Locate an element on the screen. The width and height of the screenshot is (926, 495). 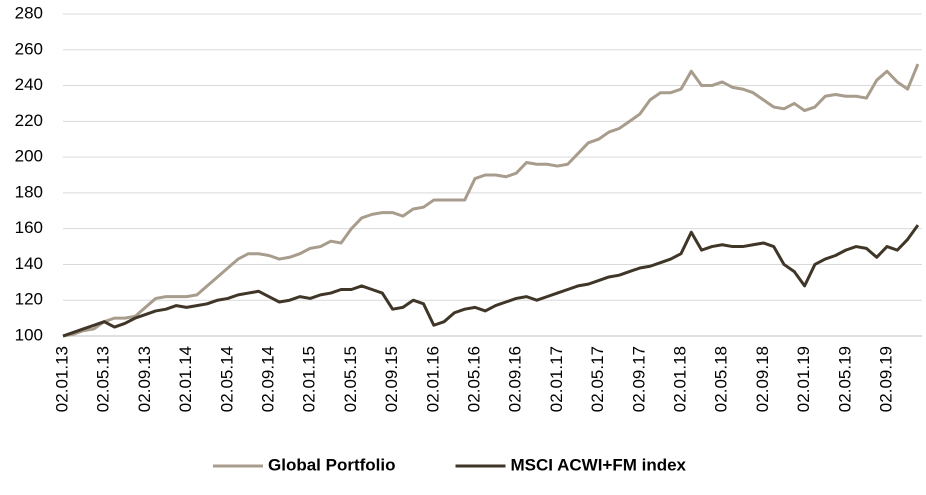
x-tick-label: 02.05.14 is located at coordinates (226, 379).